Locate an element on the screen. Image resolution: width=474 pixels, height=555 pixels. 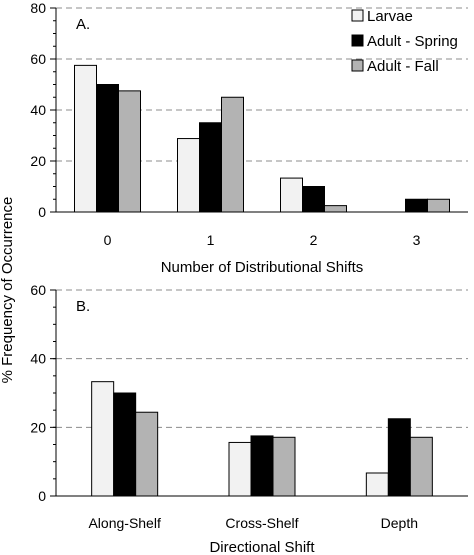
panel-label: A. is located at coordinates (83, 24).